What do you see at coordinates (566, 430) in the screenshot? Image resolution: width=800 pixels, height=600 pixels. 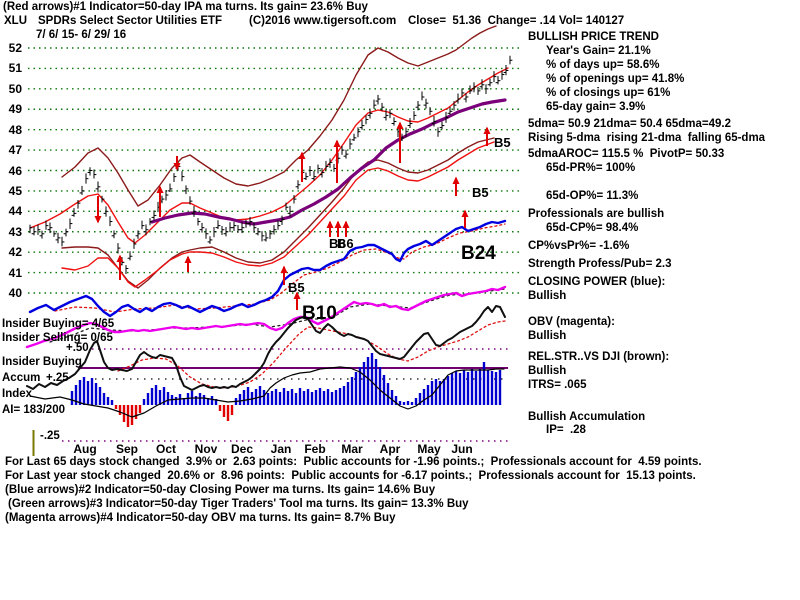 I see `ip-value: IP= .28` at bounding box center [566, 430].